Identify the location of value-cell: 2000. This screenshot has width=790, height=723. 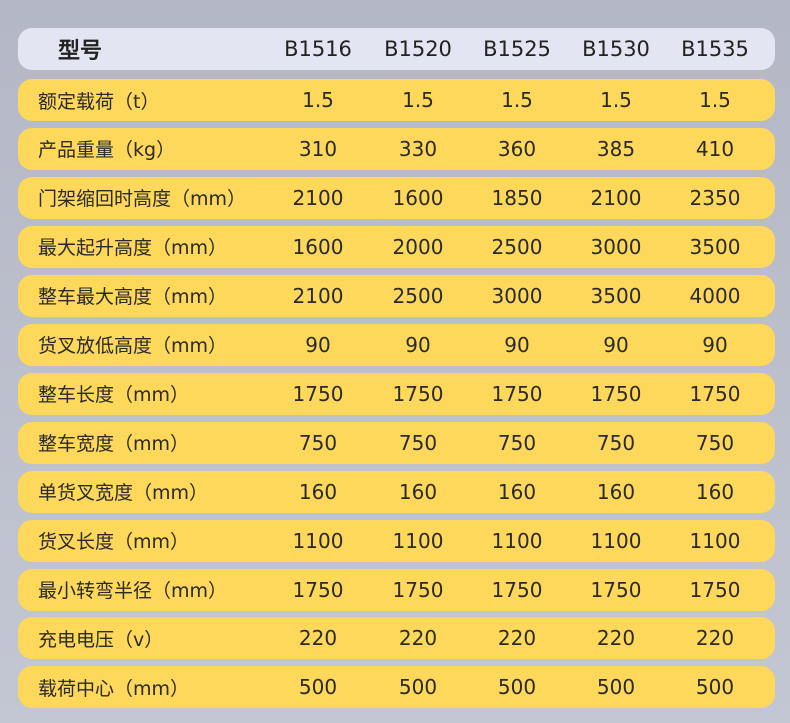
(418, 246).